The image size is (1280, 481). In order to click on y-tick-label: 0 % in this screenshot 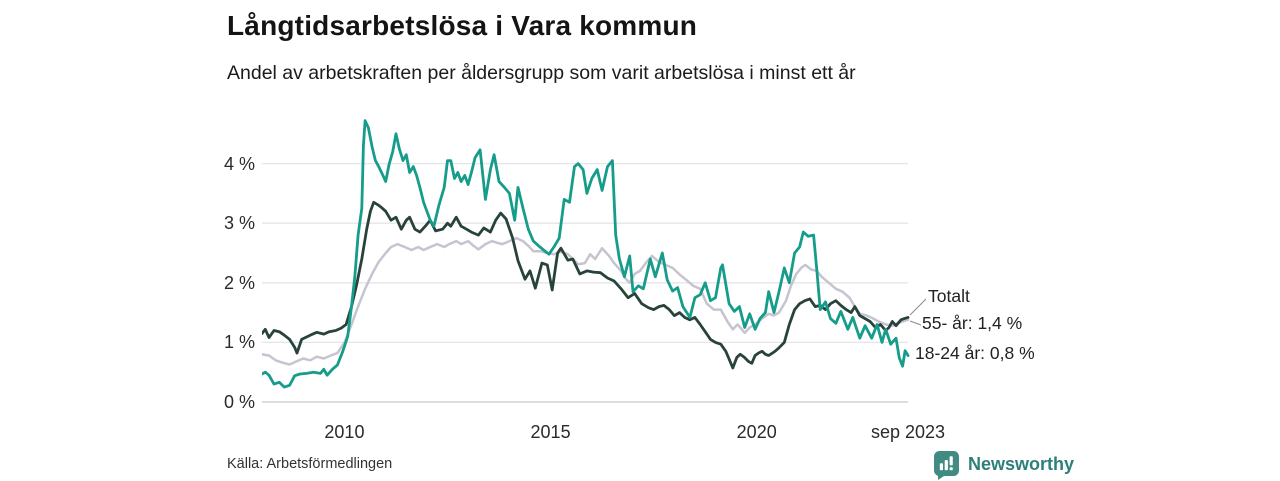, I will do `click(239, 402)`.